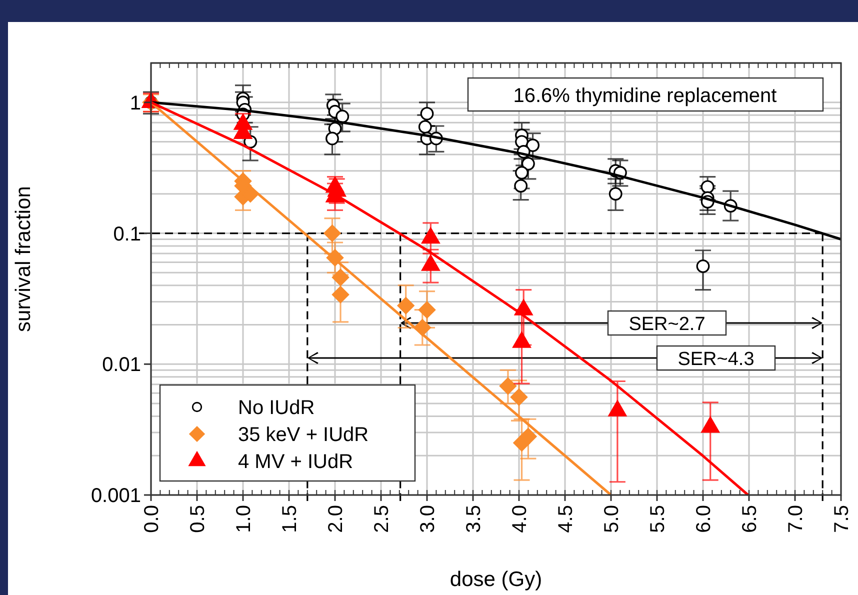 This screenshot has width=858, height=595. Describe the element at coordinates (658, 519) in the screenshot. I see `x-tick-label: 5.5` at that location.